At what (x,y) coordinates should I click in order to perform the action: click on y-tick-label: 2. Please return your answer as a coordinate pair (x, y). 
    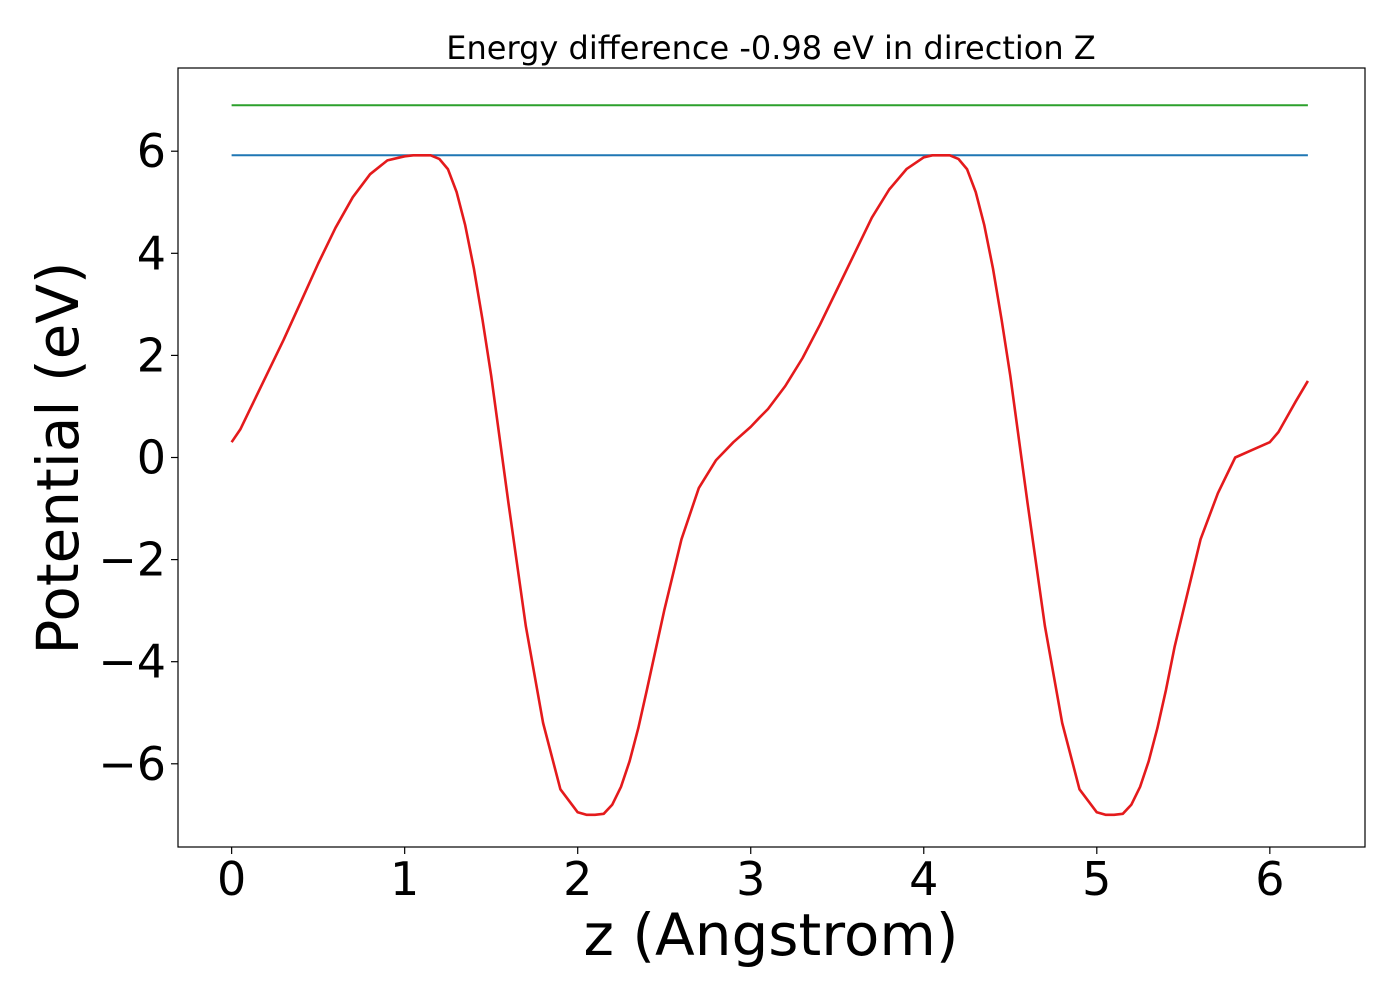
    Looking at the image, I should click on (151, 355).